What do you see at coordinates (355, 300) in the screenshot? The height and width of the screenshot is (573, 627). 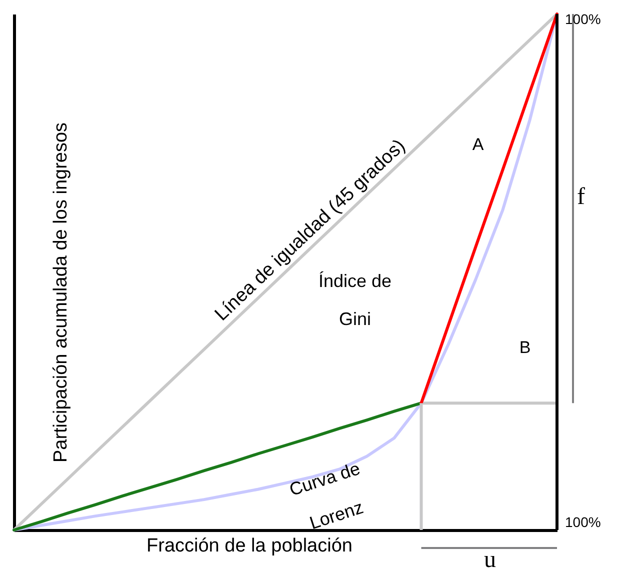 I see `annotation: Índice de Gini` at bounding box center [355, 300].